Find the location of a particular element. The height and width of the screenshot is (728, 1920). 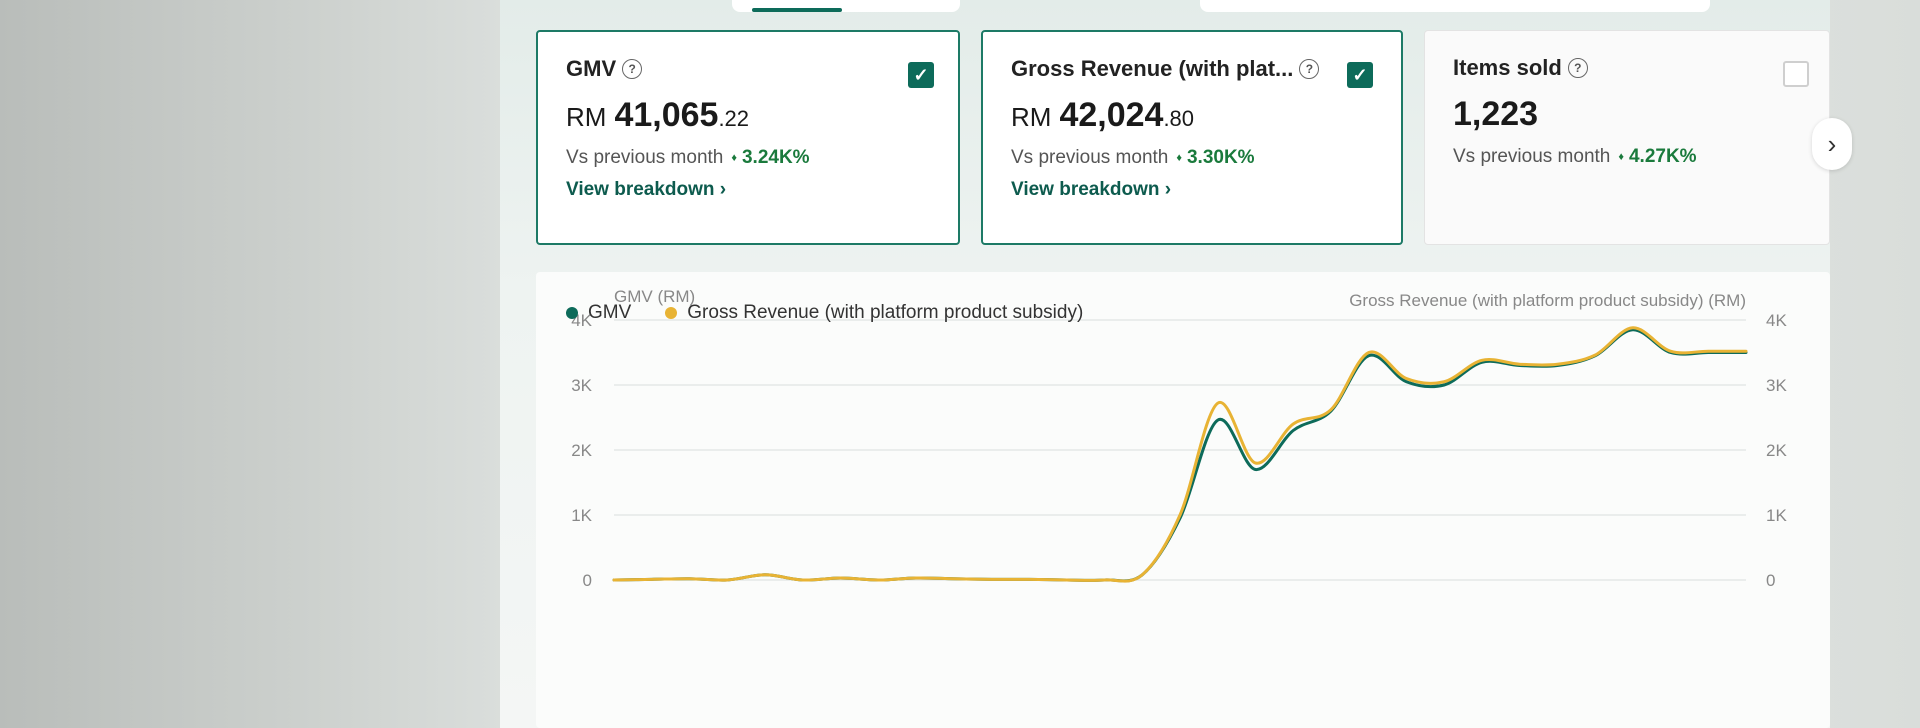

legend-item-gmv: GMV is located at coordinates (598, 313).